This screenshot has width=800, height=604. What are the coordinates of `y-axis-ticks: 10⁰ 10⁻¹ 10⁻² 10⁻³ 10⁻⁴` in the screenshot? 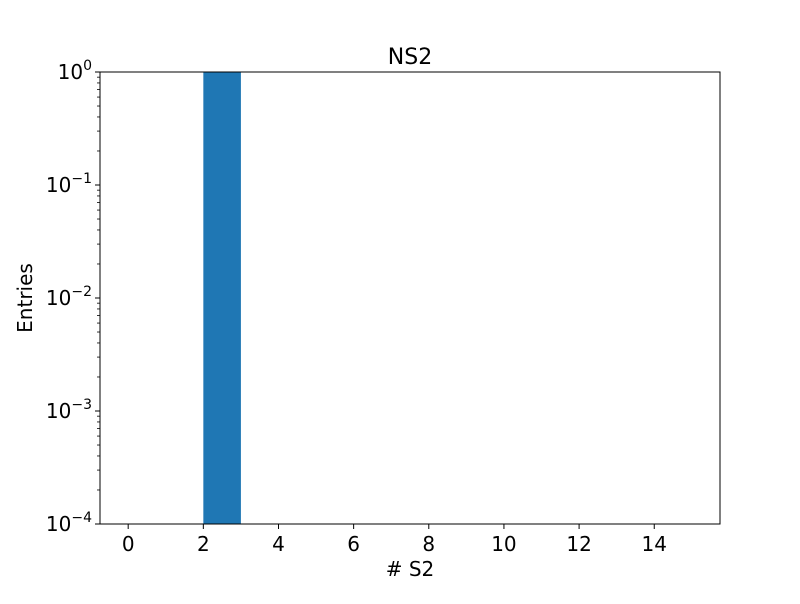 It's located at (73, 297).